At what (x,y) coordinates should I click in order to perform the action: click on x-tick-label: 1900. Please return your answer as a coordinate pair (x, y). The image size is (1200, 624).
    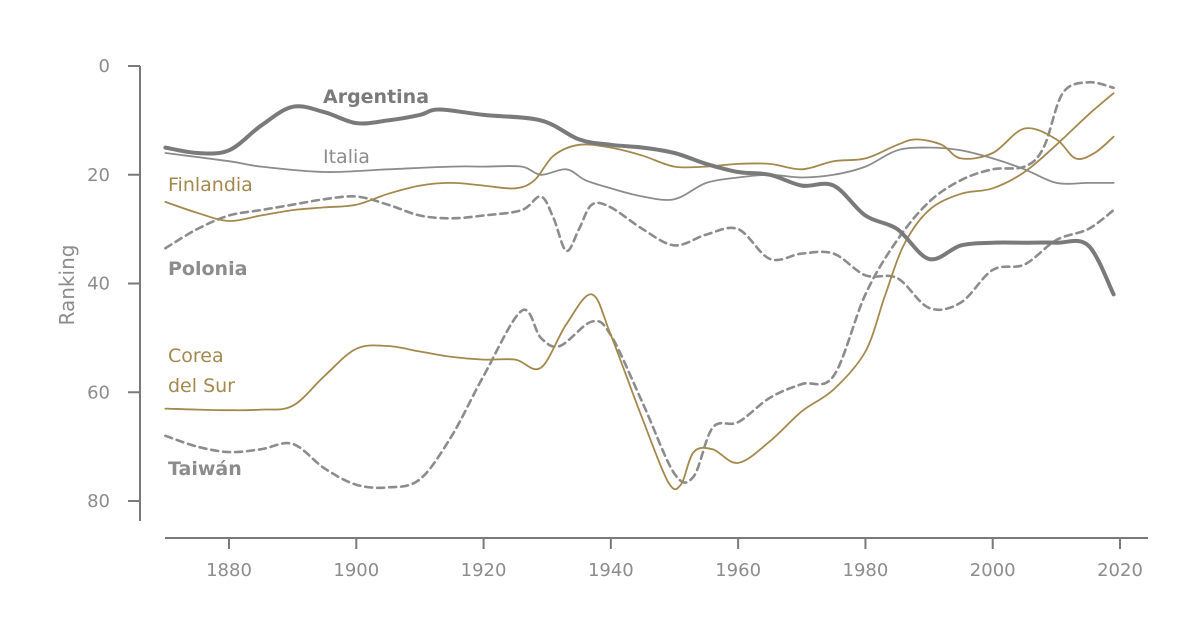
    Looking at the image, I should click on (356, 570).